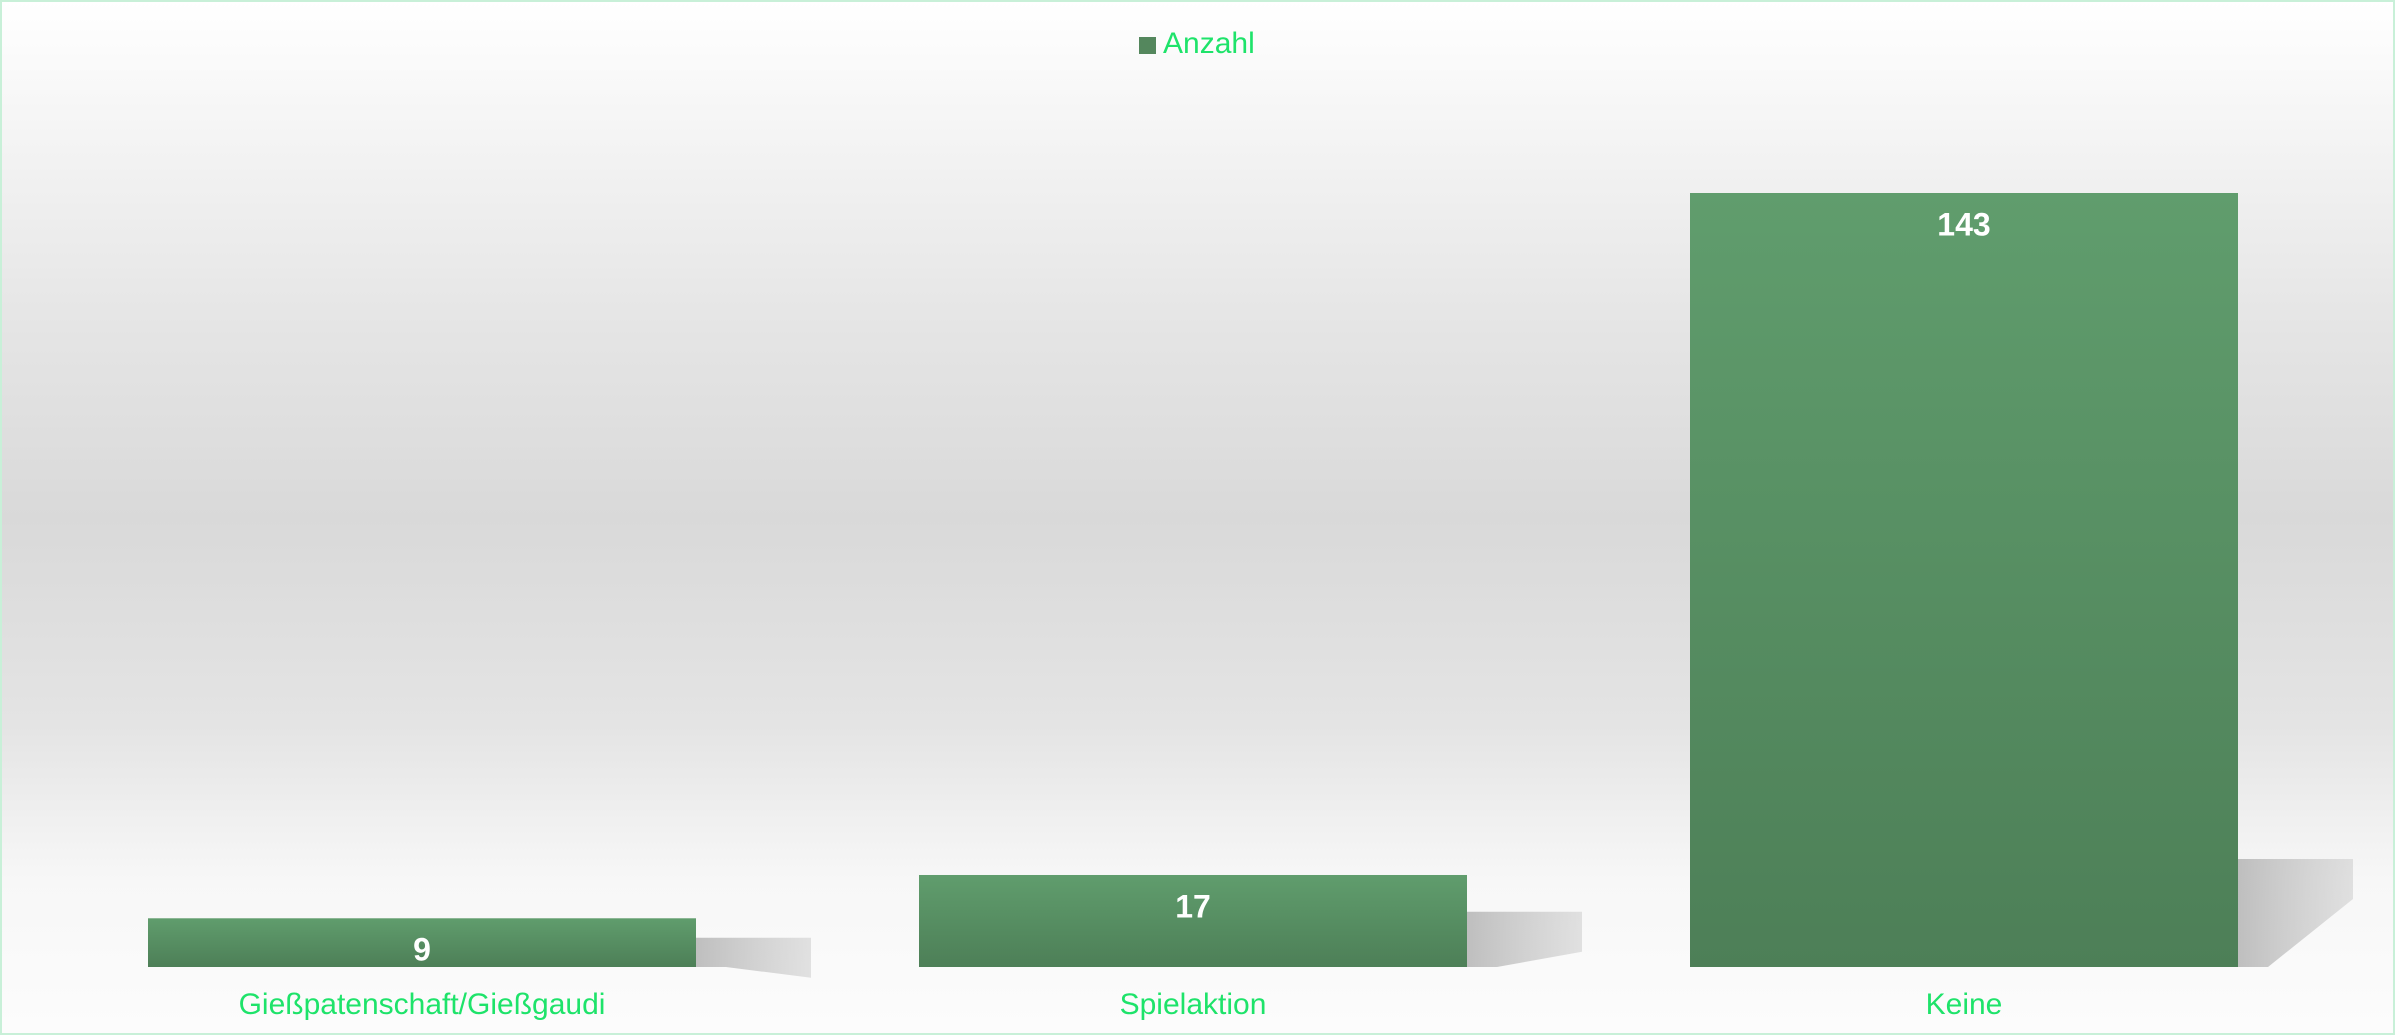 The height and width of the screenshot is (1035, 2395). I want to click on data-label: 143, so click(1963, 224).